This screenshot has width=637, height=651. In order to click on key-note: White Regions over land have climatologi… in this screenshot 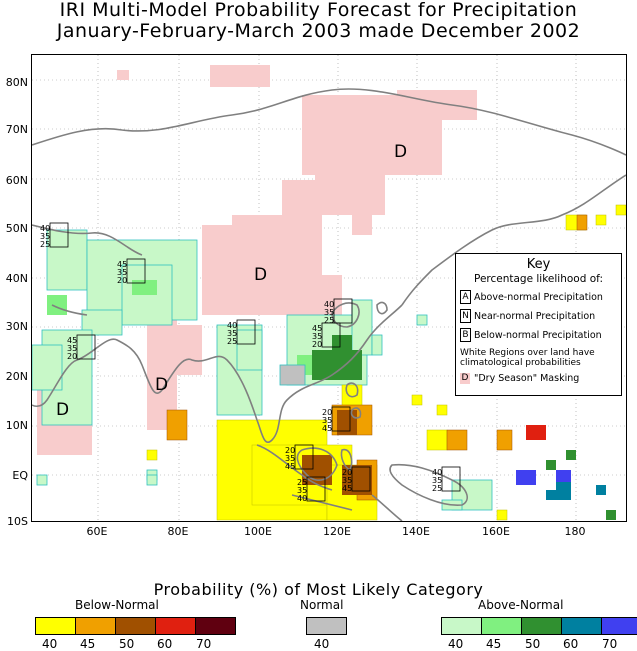, I will do `click(527, 358)`.